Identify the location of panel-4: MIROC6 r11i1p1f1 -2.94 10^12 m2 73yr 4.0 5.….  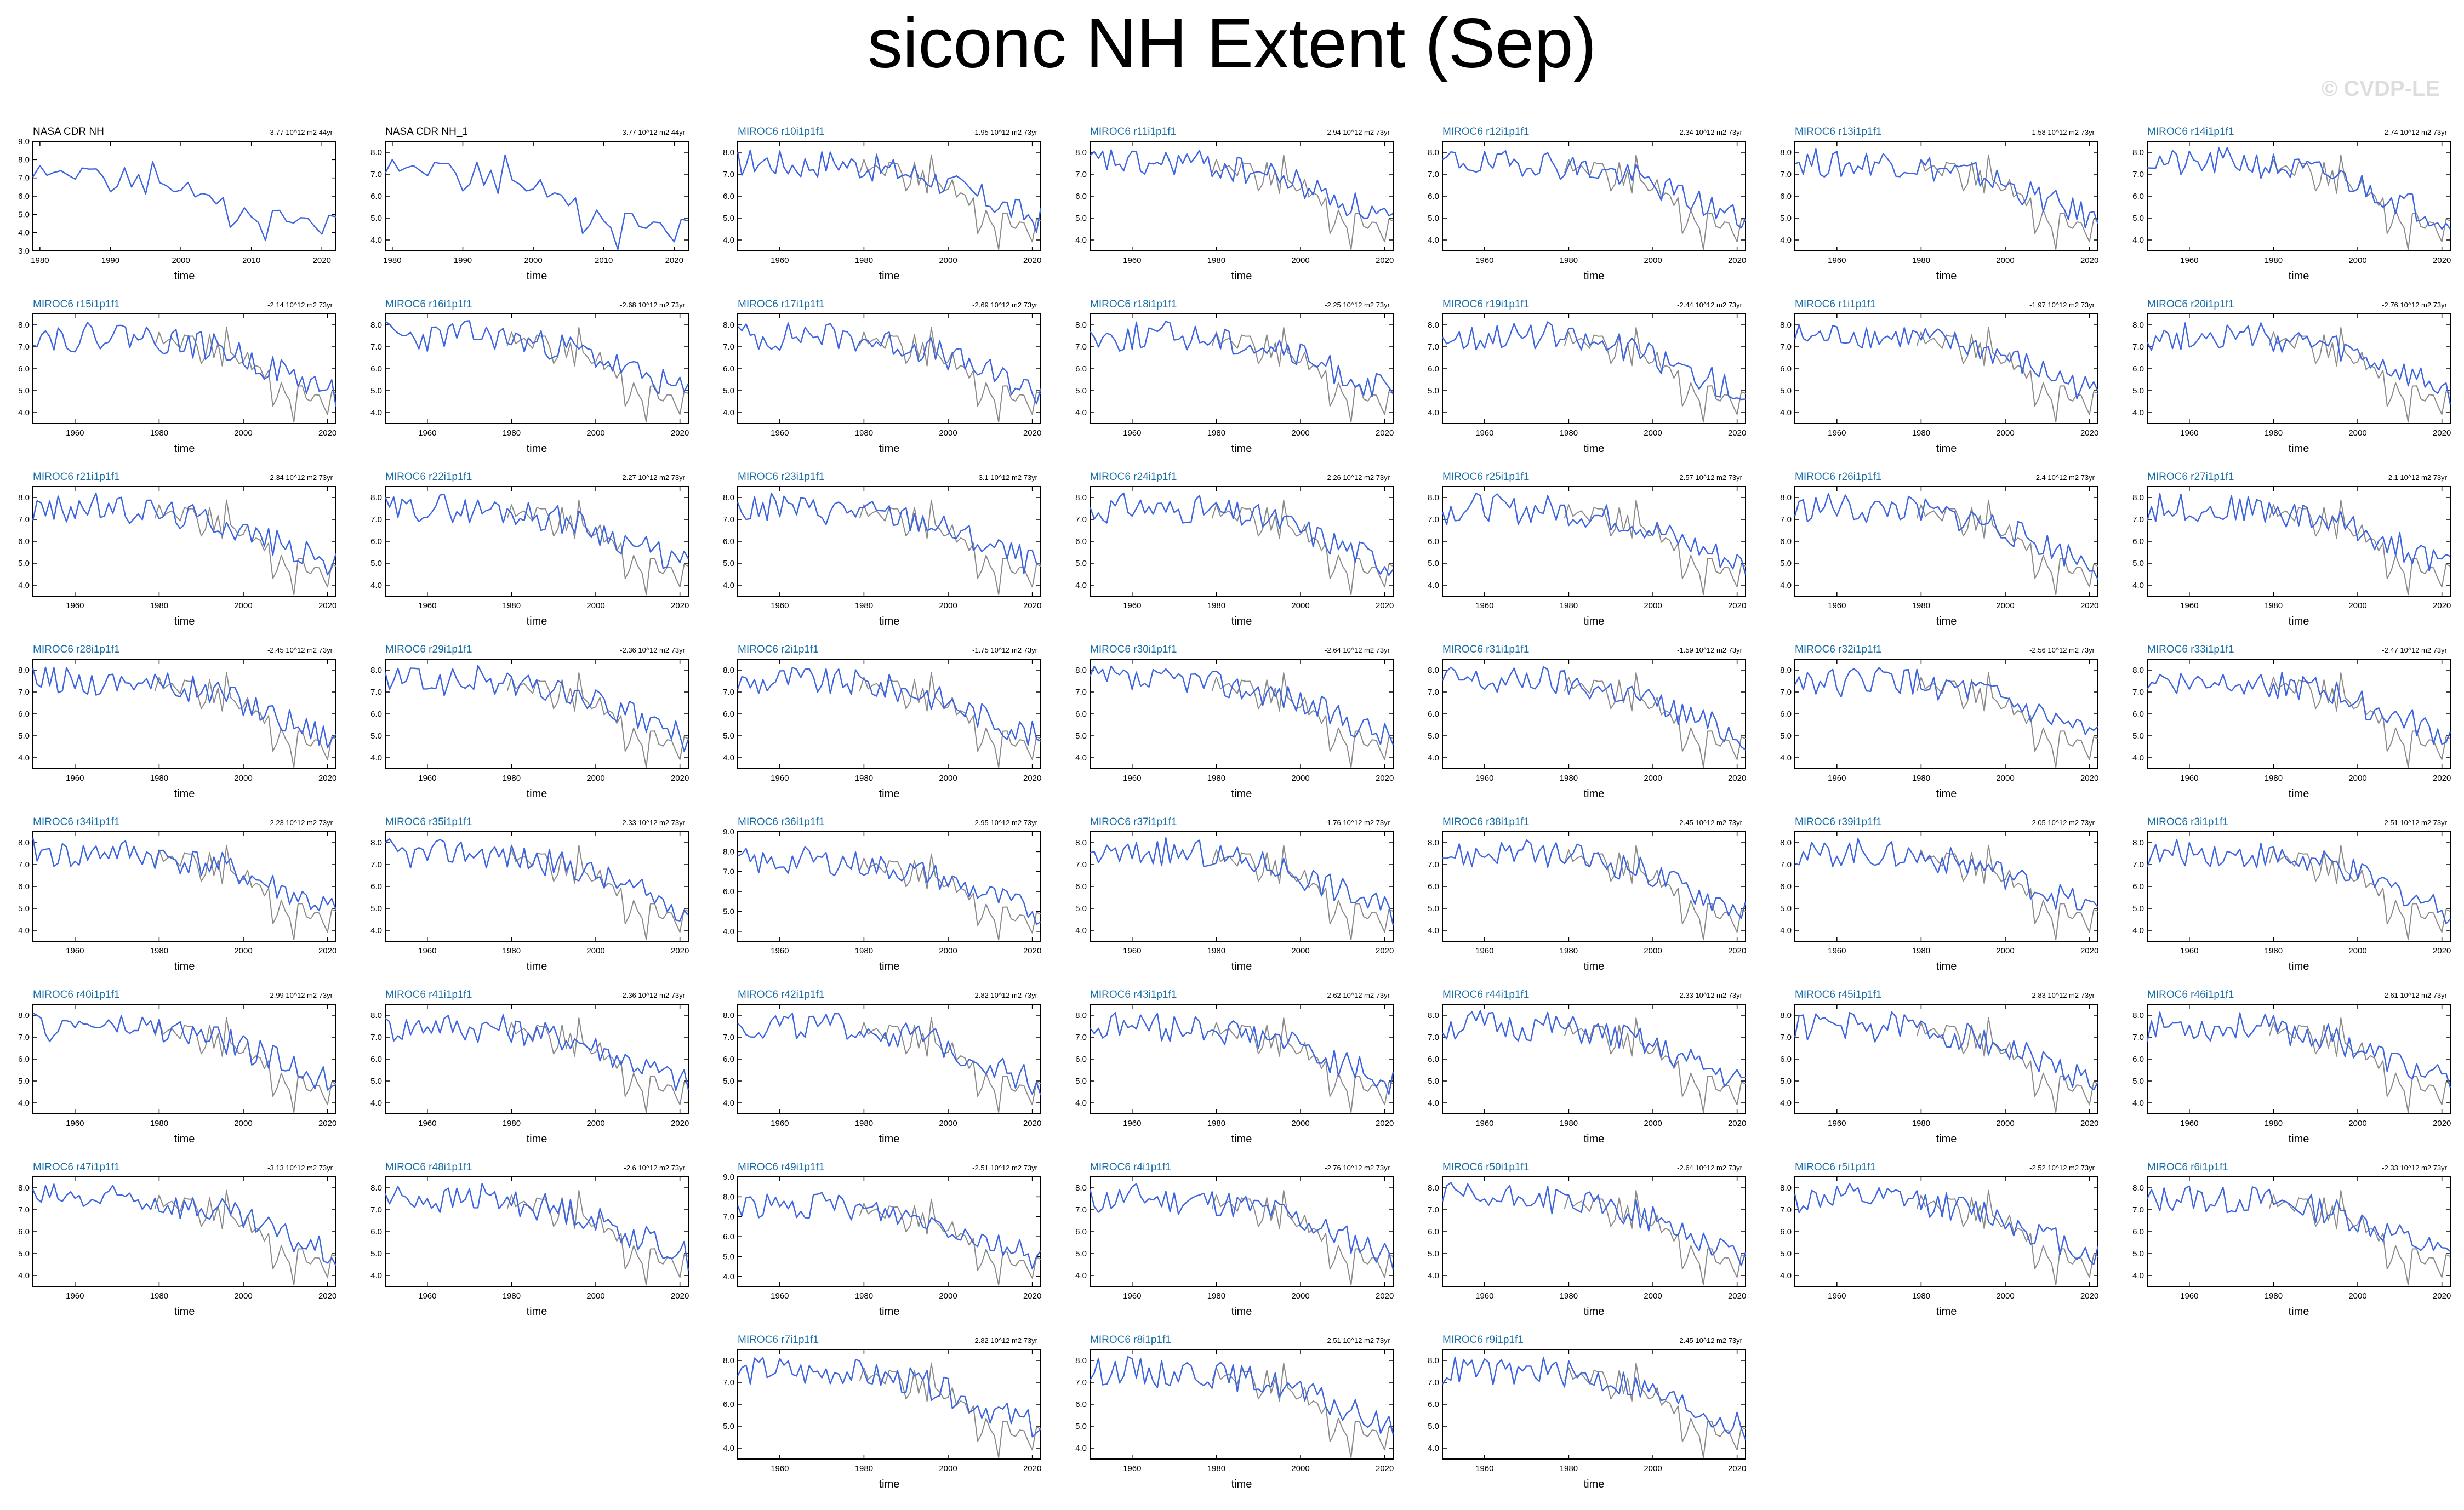
(1234, 204).